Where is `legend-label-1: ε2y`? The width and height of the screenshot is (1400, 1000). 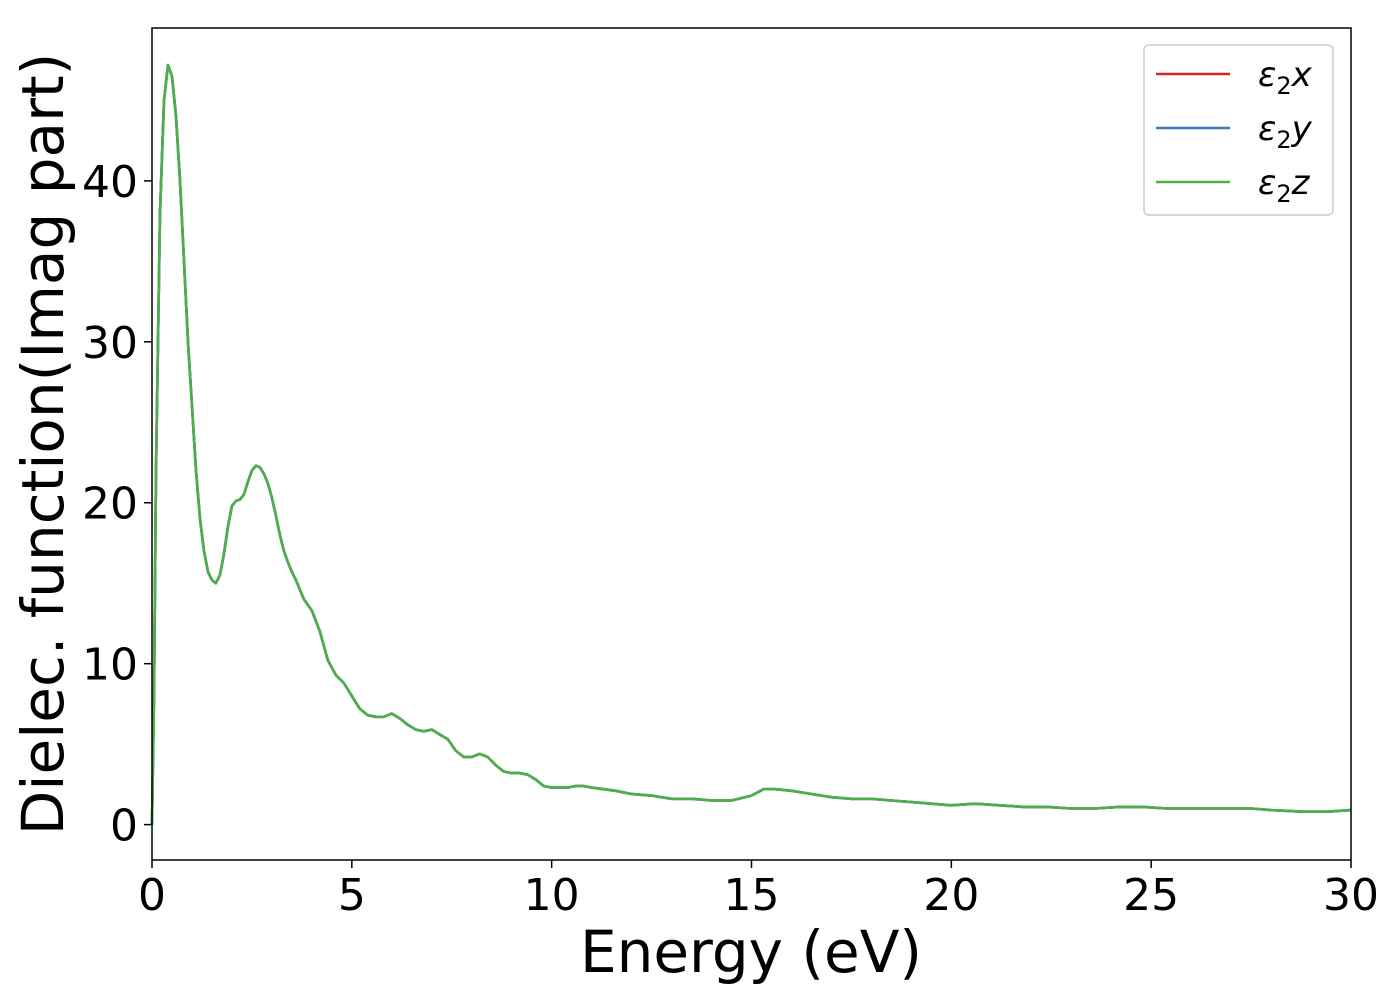 legend-label-1: ε2y is located at coordinates (1285, 131).